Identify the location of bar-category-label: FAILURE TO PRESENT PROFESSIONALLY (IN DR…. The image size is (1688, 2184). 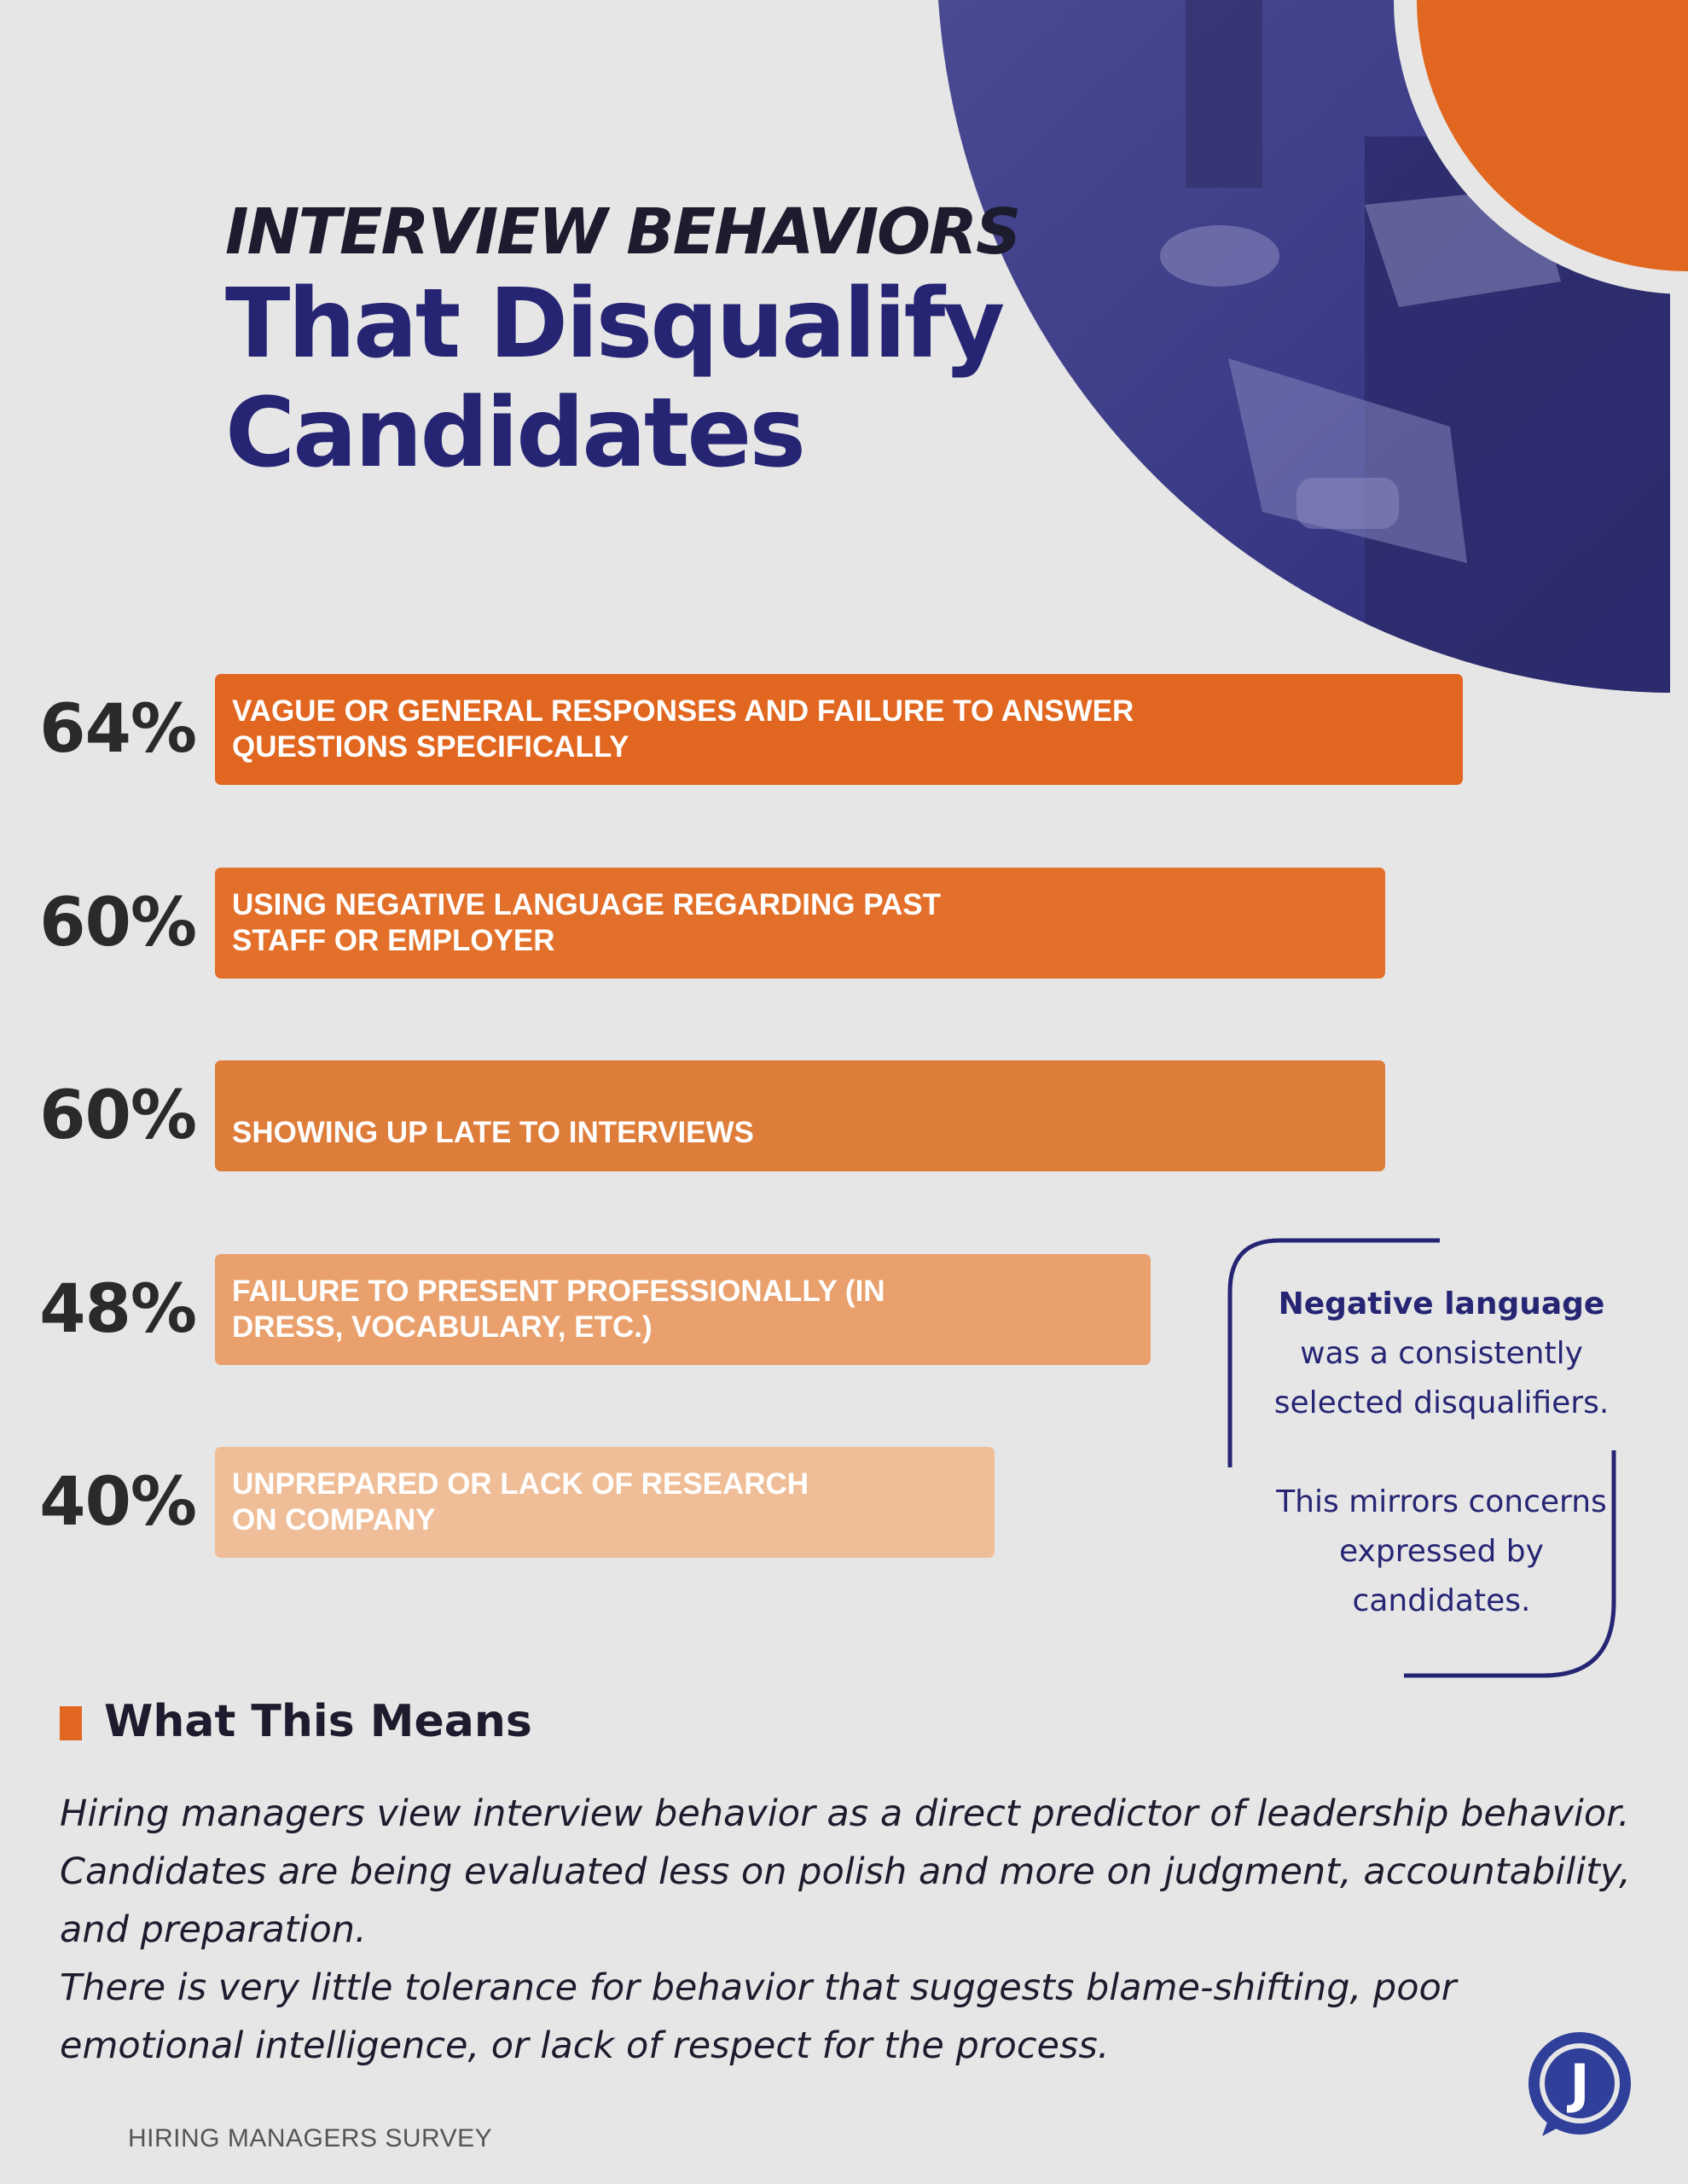
(559, 1309).